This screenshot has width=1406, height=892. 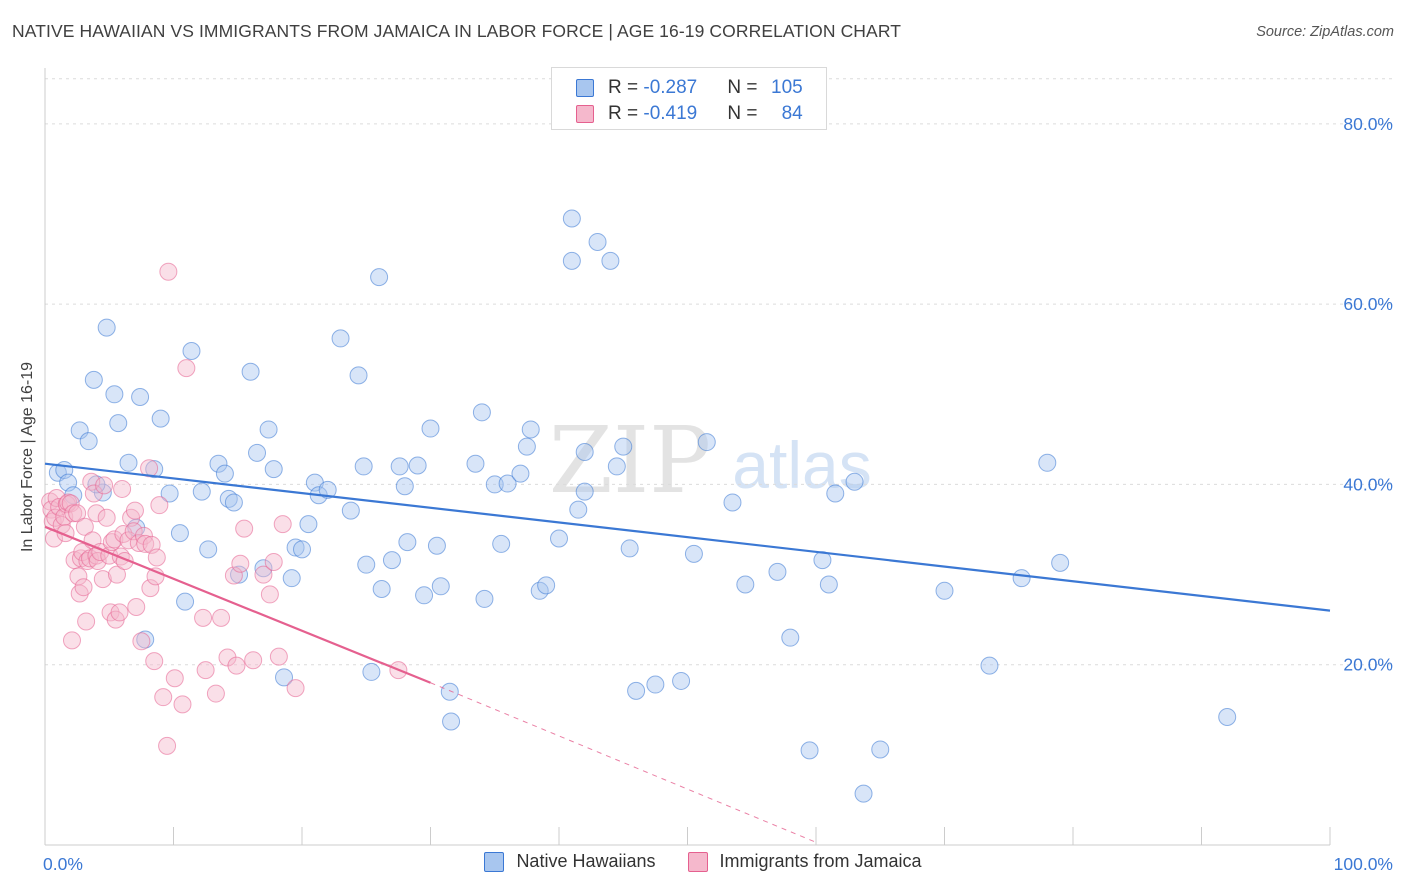 What do you see at coordinates (689, 114) in the screenshot?
I see `legend-row-jamaica: R = -0.419 N = 84` at bounding box center [689, 114].